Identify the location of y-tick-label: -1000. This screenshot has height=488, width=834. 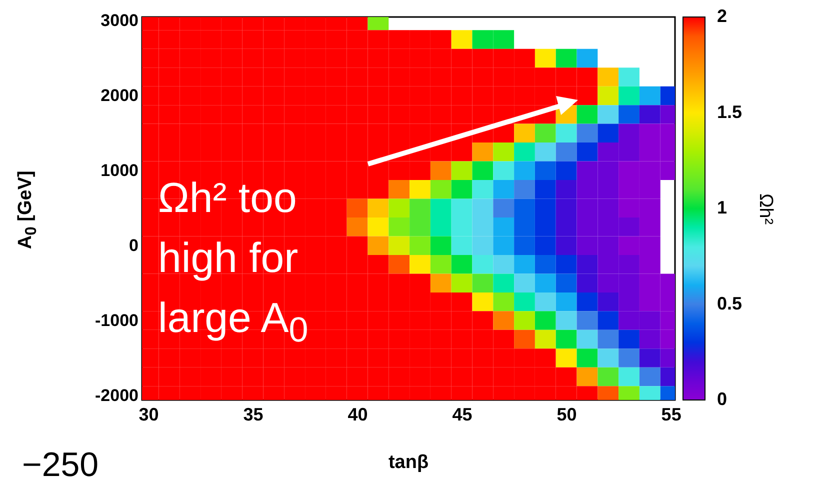
(116, 320).